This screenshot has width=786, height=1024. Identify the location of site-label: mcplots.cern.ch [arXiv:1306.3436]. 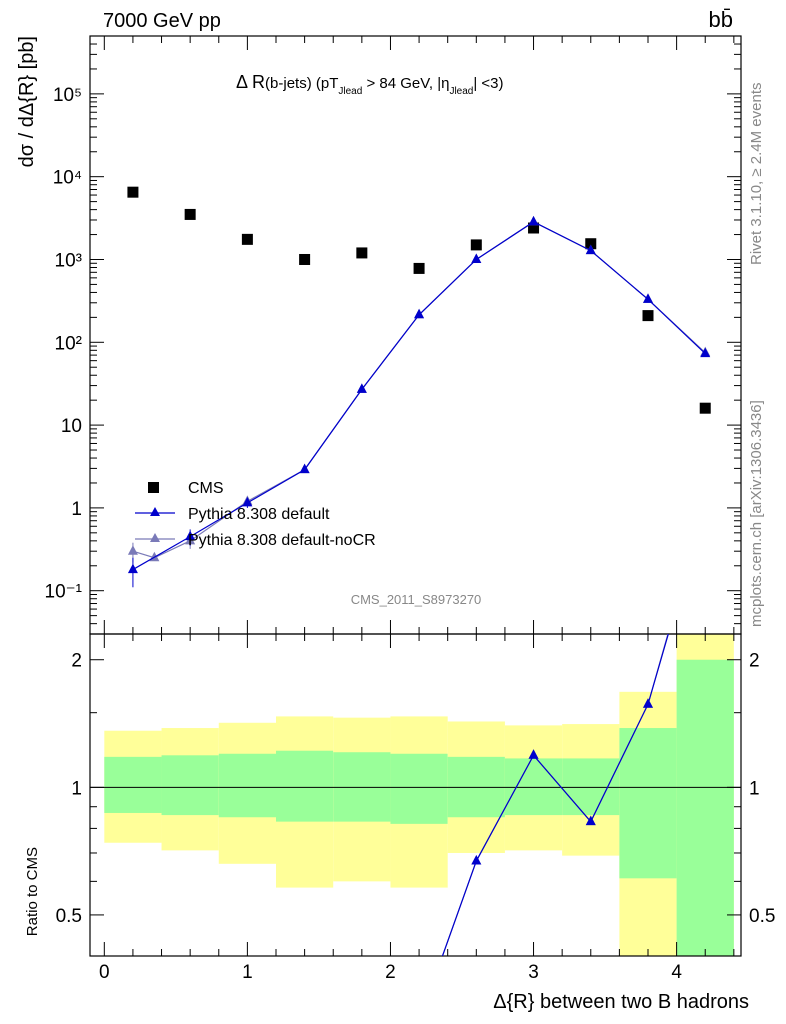
(756, 513).